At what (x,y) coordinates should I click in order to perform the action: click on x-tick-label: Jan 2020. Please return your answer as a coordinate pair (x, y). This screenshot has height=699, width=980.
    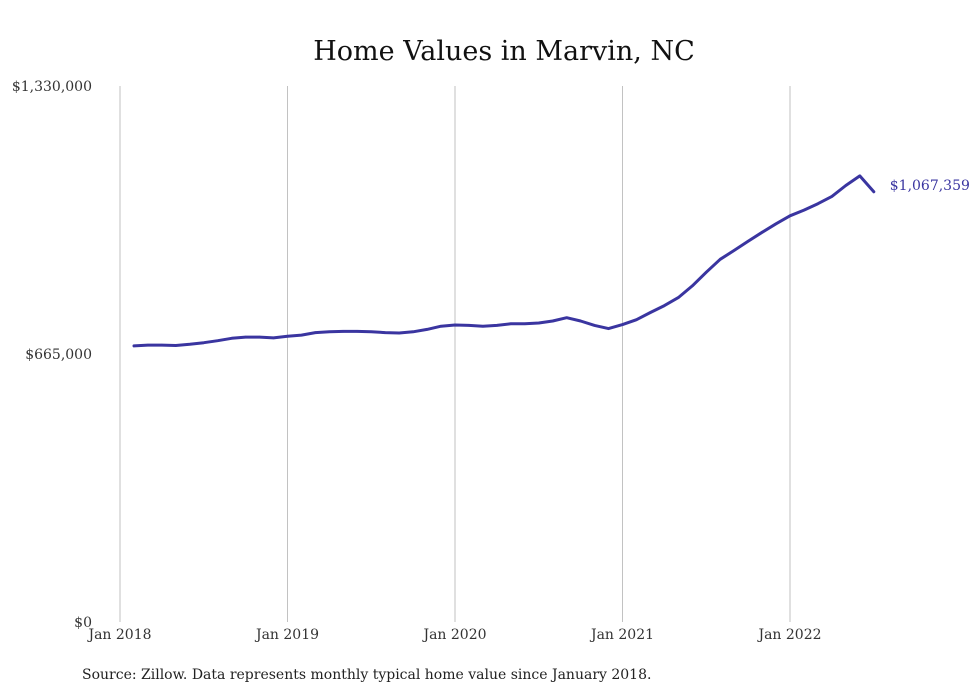
    Looking at the image, I should click on (453, 635).